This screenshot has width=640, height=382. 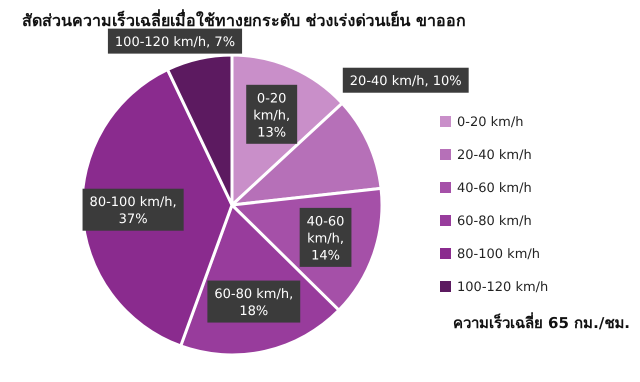 I want to click on legend-label: 40-60 km/h, so click(x=494, y=188).